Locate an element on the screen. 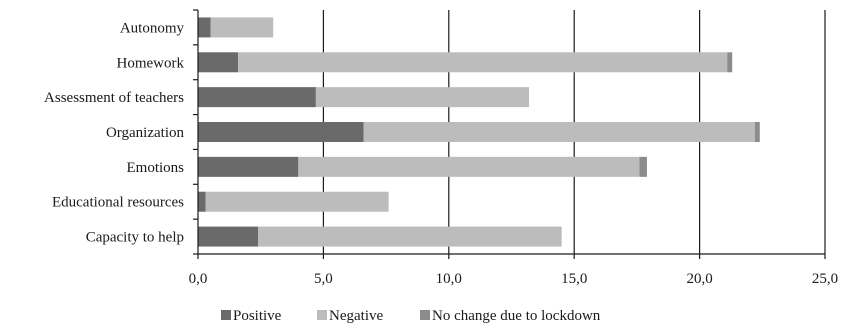 This screenshot has width=847, height=333. x-tick-label: 5,0 is located at coordinates (323, 279).